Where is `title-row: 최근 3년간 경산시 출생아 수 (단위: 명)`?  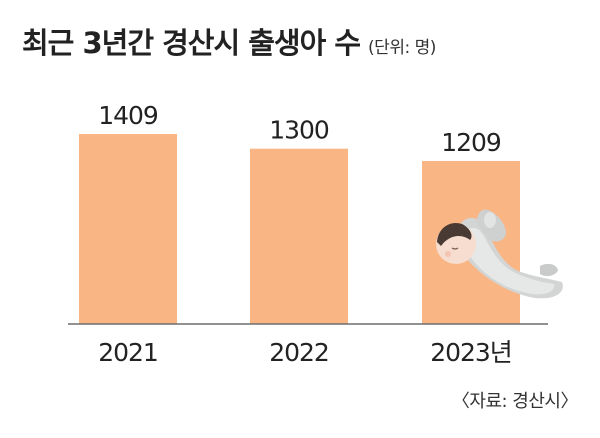 title-row: 최근 3년간 경산시 출생아 수 (단위: 명) is located at coordinates (229, 41).